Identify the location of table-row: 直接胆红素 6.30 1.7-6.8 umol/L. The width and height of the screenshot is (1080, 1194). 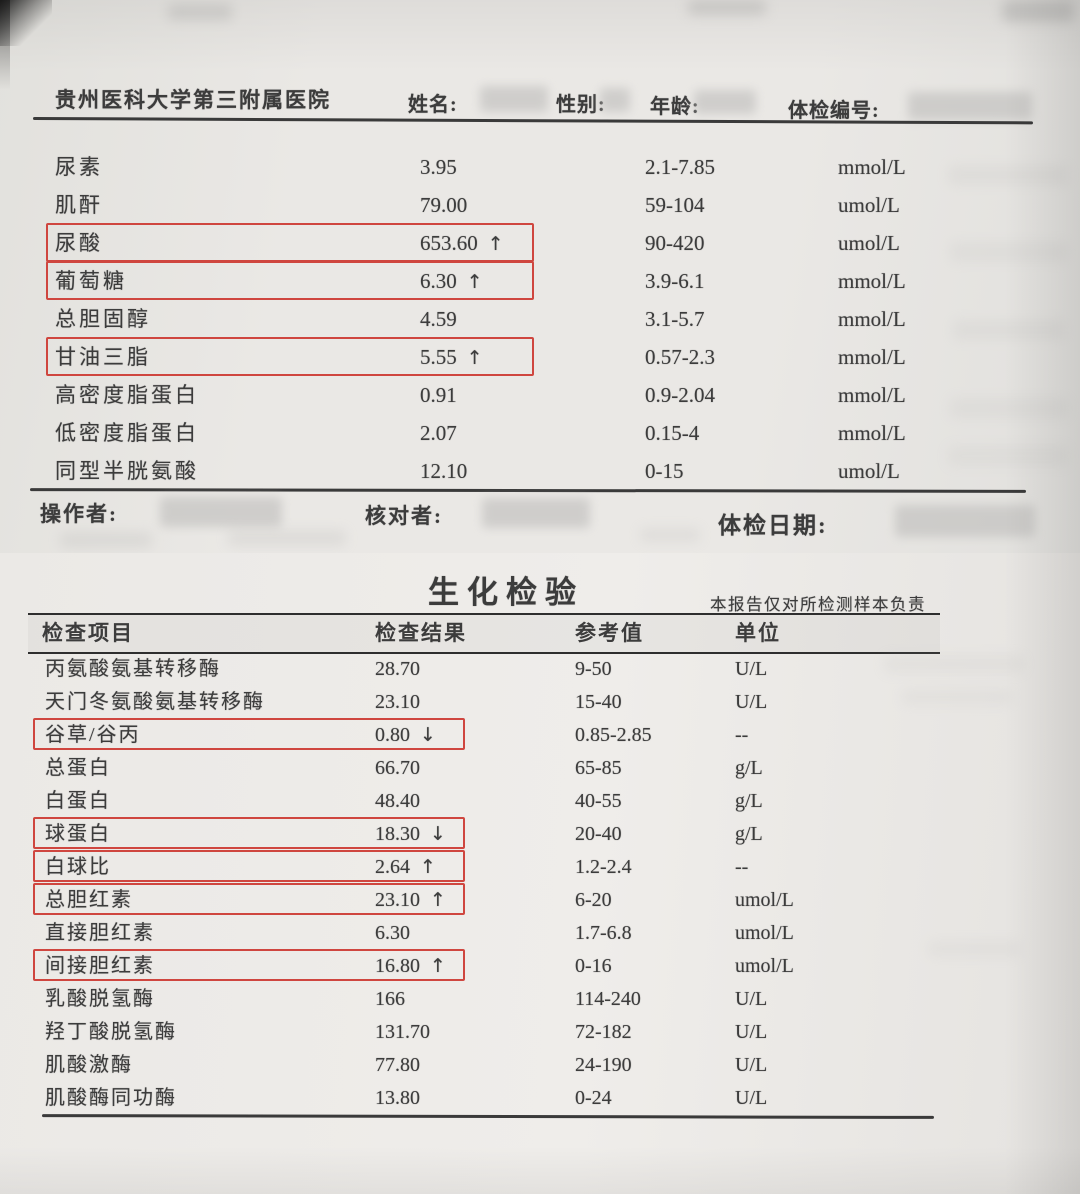
(540, 933).